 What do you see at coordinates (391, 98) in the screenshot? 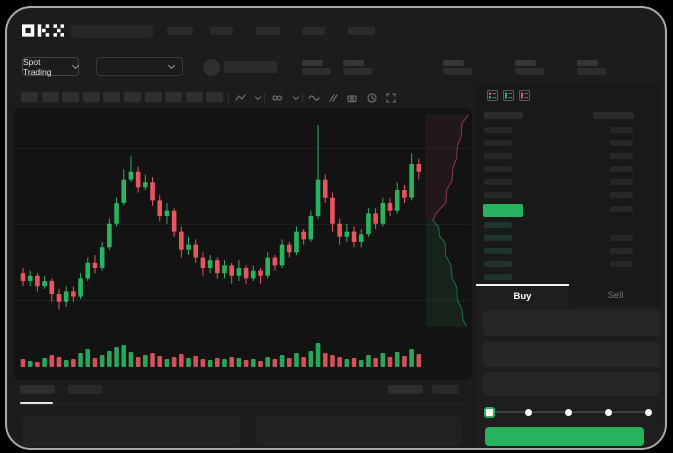
I see `fullscreen-icon` at bounding box center [391, 98].